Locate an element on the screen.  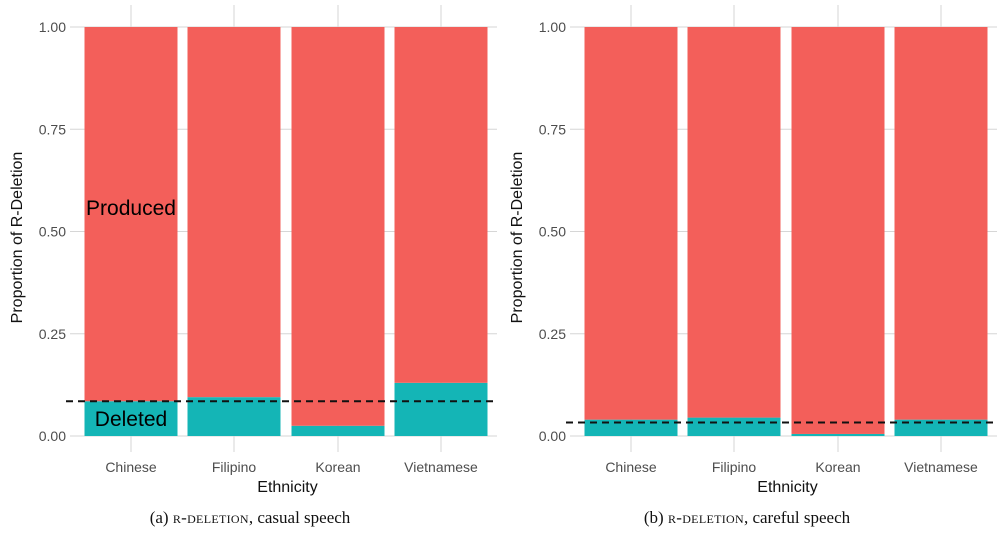
p1-xtick-label-3: Vietnamese is located at coordinates (441, 467).